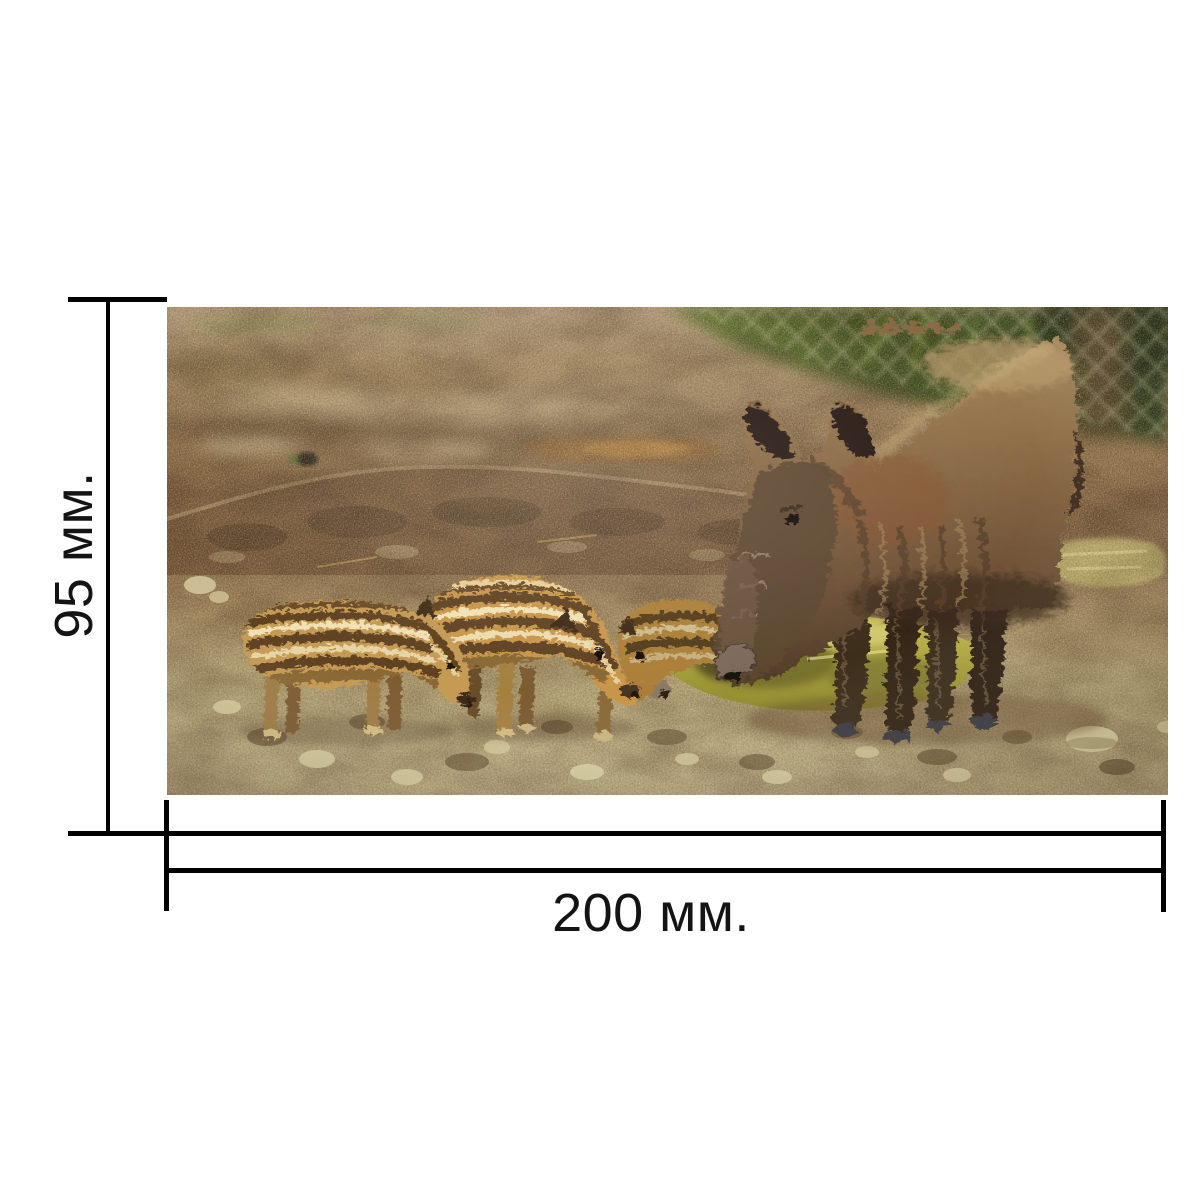 The width and height of the screenshot is (1200, 1200). I want to click on height-dimension-line, so click(108, 567).